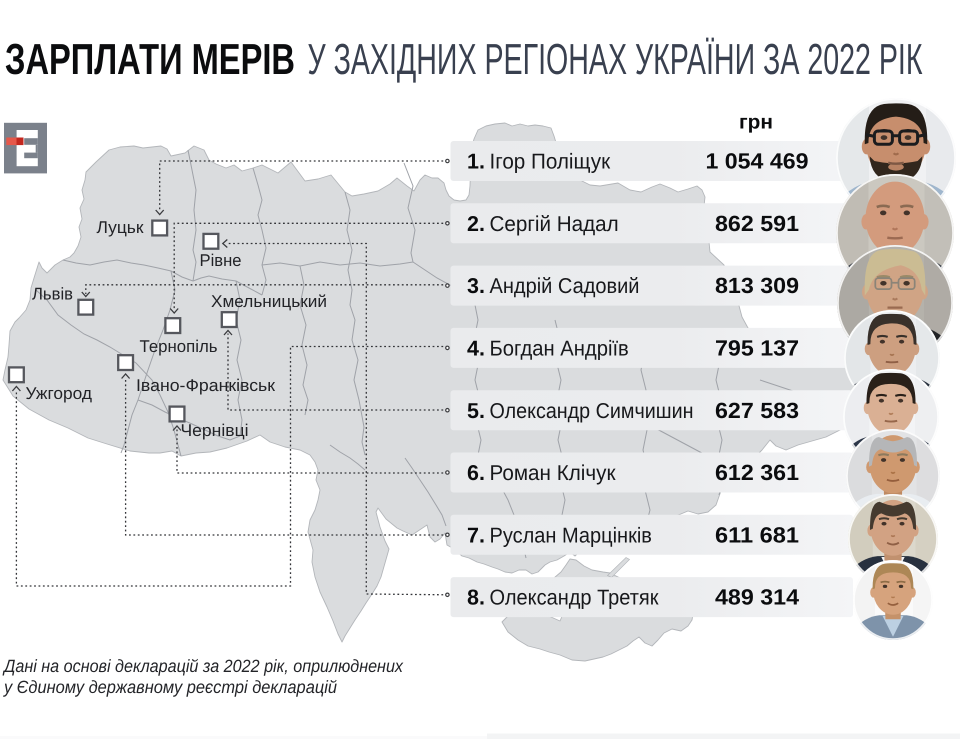  I want to click on svg-text: Роман Клічук, so click(553, 473).